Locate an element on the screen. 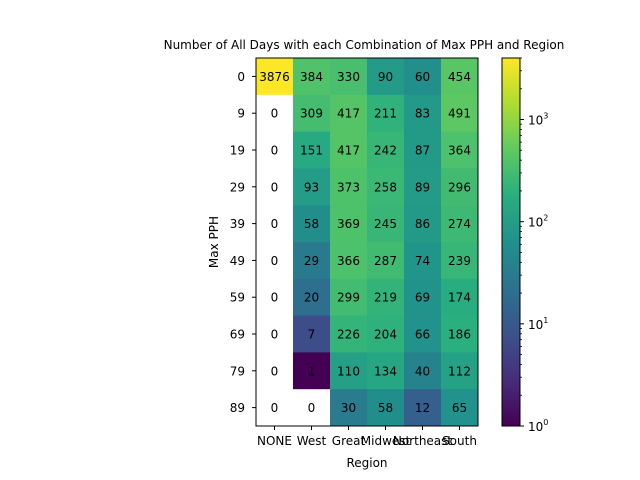  y-tick-label: 0 is located at coordinates (241, 77).